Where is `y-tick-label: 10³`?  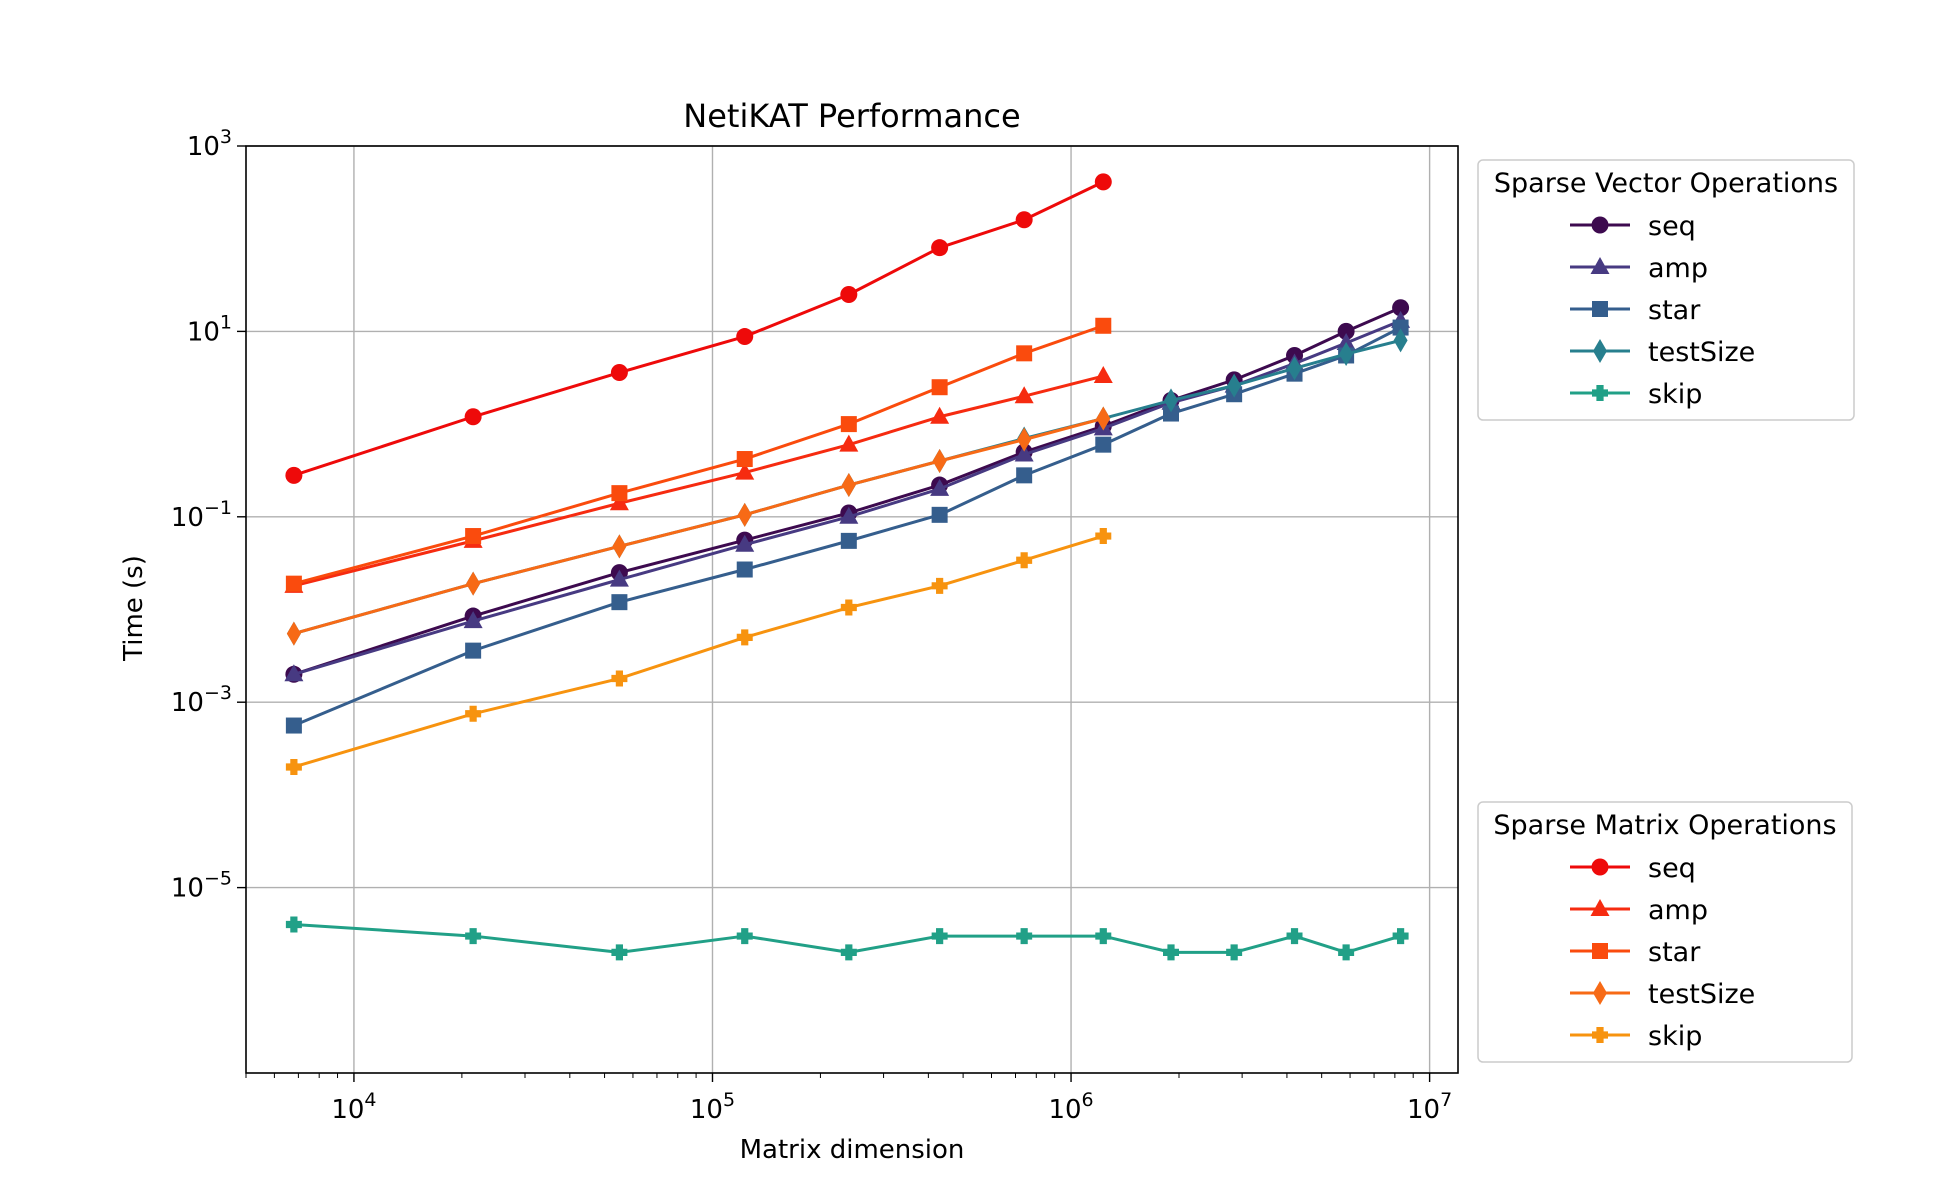 y-tick-label: 10³ is located at coordinates (209, 144).